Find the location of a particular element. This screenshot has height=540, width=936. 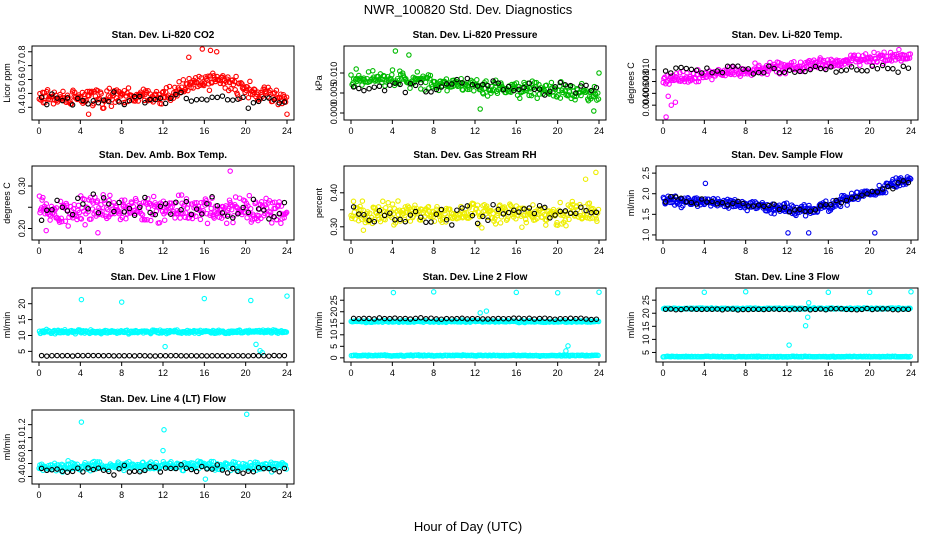

figure-title: NWR_100820 Std. Dev. Diagnostics is located at coordinates (468, 9).